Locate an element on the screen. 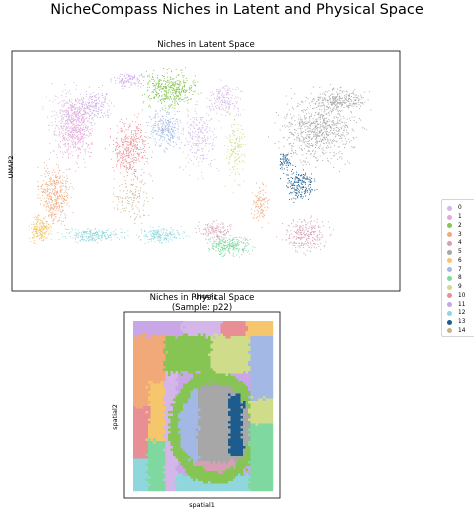 Image resolution: width=474 pixels, height=511 pixels. legend-entry-10: 10 is located at coordinates (456, 296).